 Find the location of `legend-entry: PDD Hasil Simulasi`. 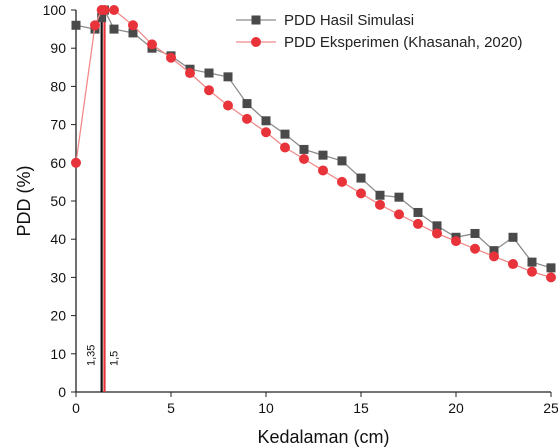

legend-entry: PDD Hasil Simulasi is located at coordinates (325, 20).